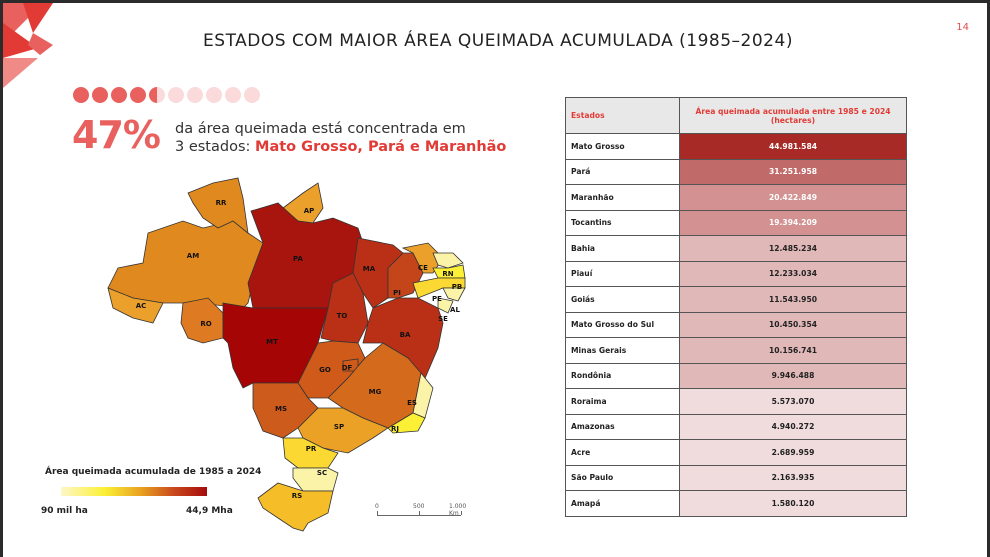 This screenshot has width=990, height=557. Describe the element at coordinates (458, 510) in the screenshot. I see `scale-label: 1.000 Km` at that location.